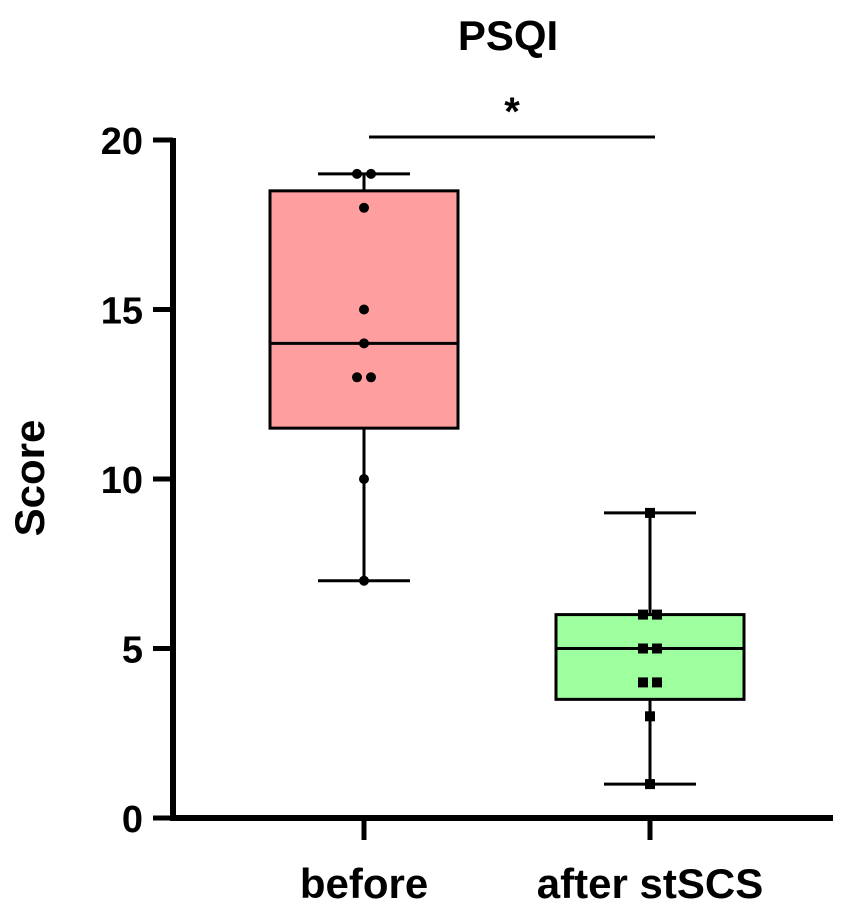 Image resolution: width=851 pixels, height=907 pixels. Describe the element at coordinates (122, 481) in the screenshot. I see `y-tick-label: 10` at that location.